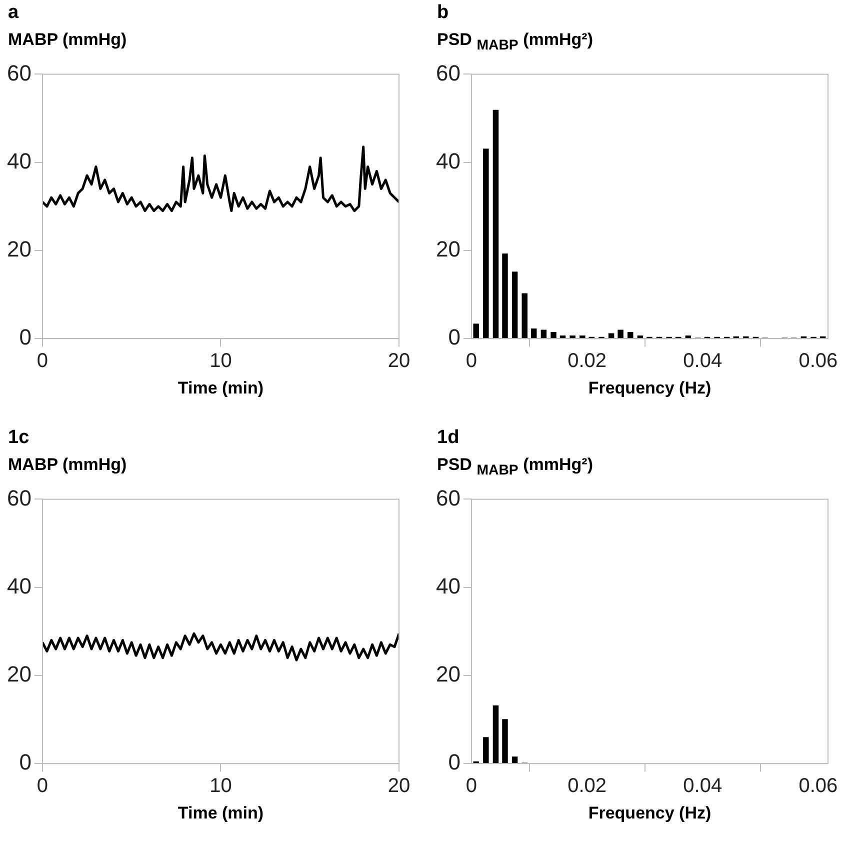 The image size is (858, 851). What do you see at coordinates (443, 13) in the screenshot?
I see `chart-title: b` at bounding box center [443, 13].